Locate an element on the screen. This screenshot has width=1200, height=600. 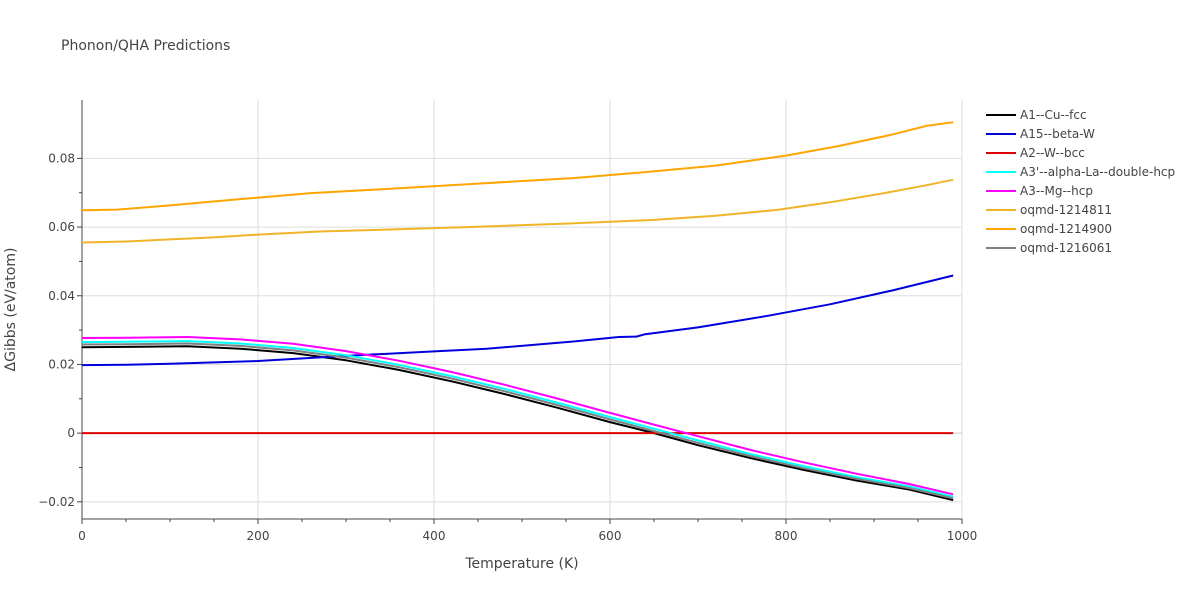
legend-item: oqmd-1214900 is located at coordinates (1049, 229).